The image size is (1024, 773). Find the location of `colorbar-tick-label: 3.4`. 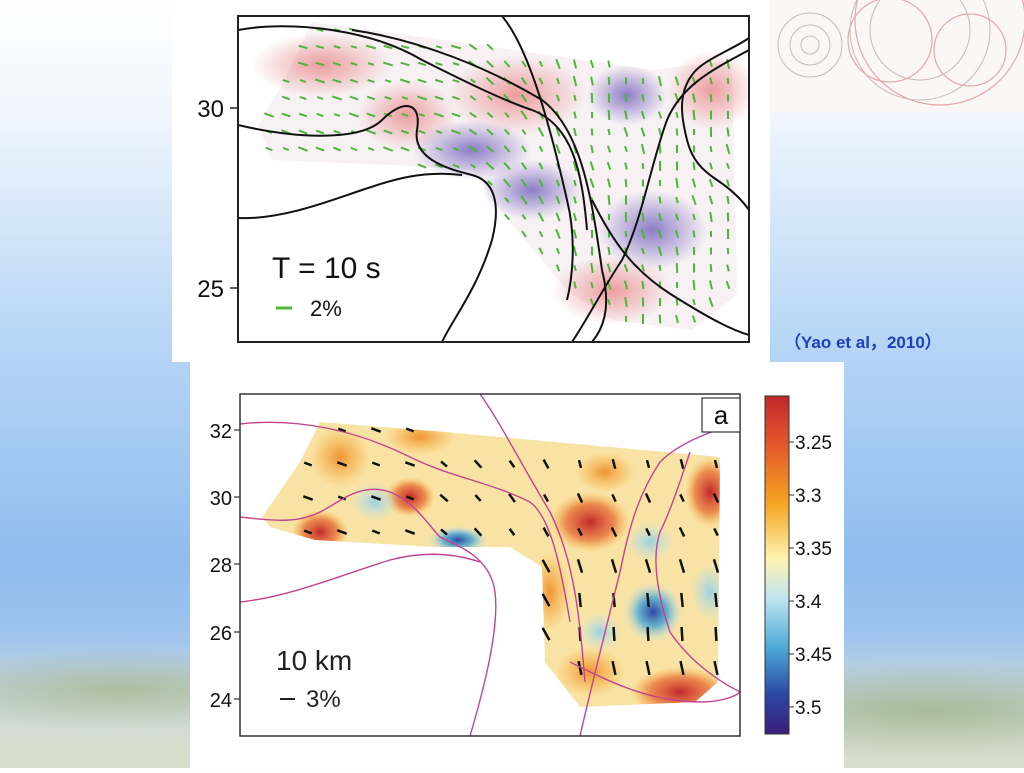

colorbar-tick-label: 3.4 is located at coordinates (808, 602).